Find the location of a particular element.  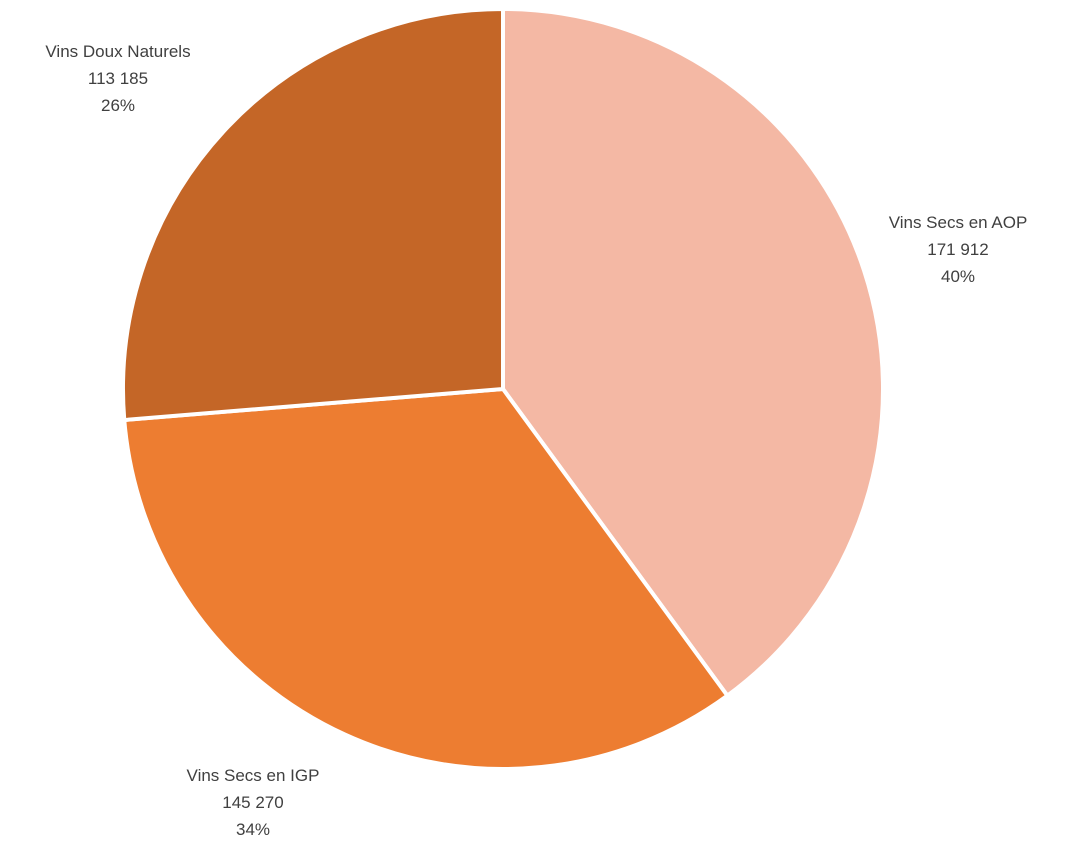

slice-value: 171 912 is located at coordinates (958, 249).